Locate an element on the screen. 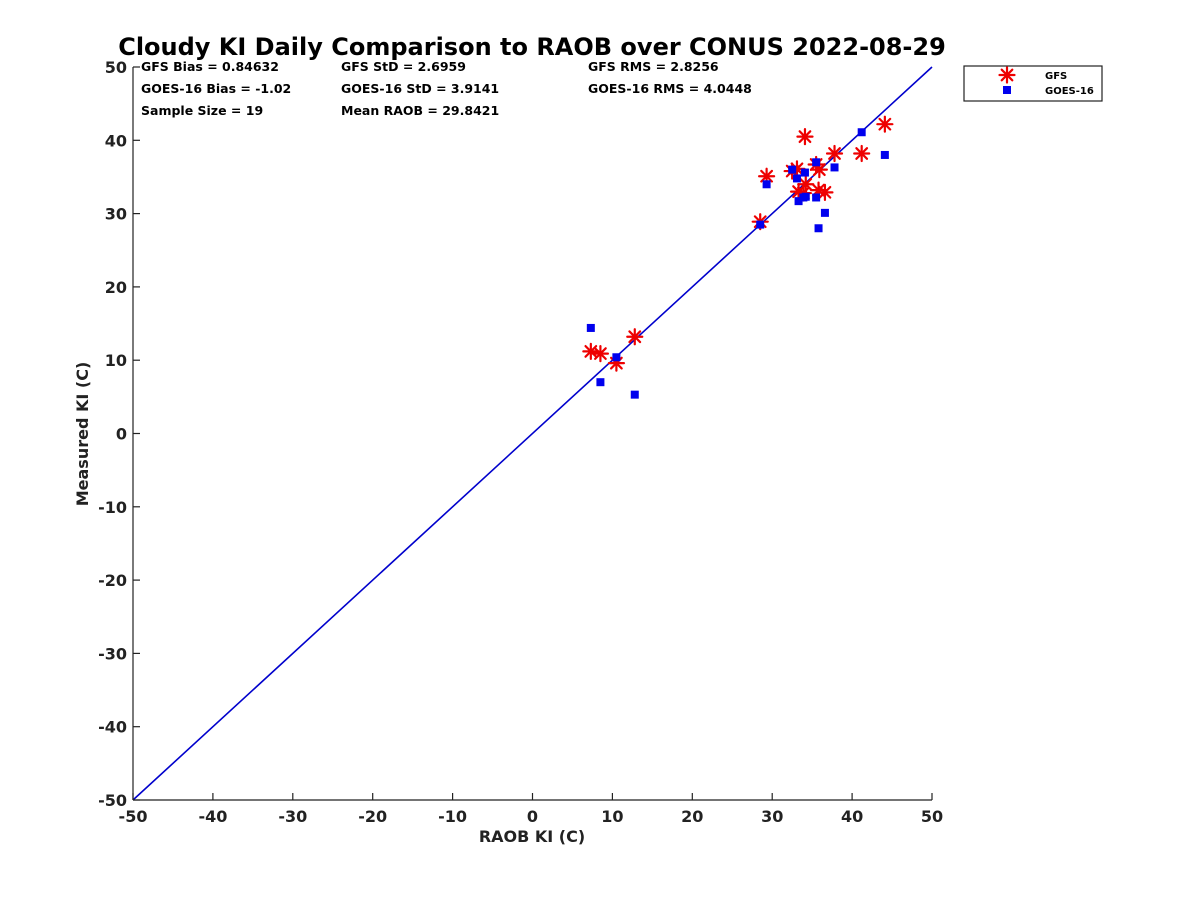 The image size is (1200, 900). gfs-rms-text: GFS RMS = 2.8256 is located at coordinates (653, 66).